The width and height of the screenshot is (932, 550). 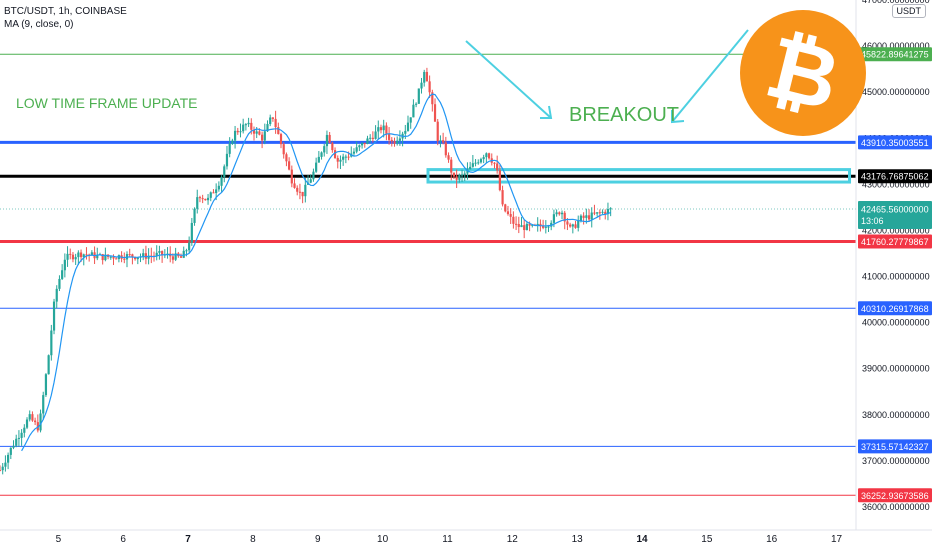 I want to click on level-price-tag: 37315.57142327, so click(x=895, y=446).